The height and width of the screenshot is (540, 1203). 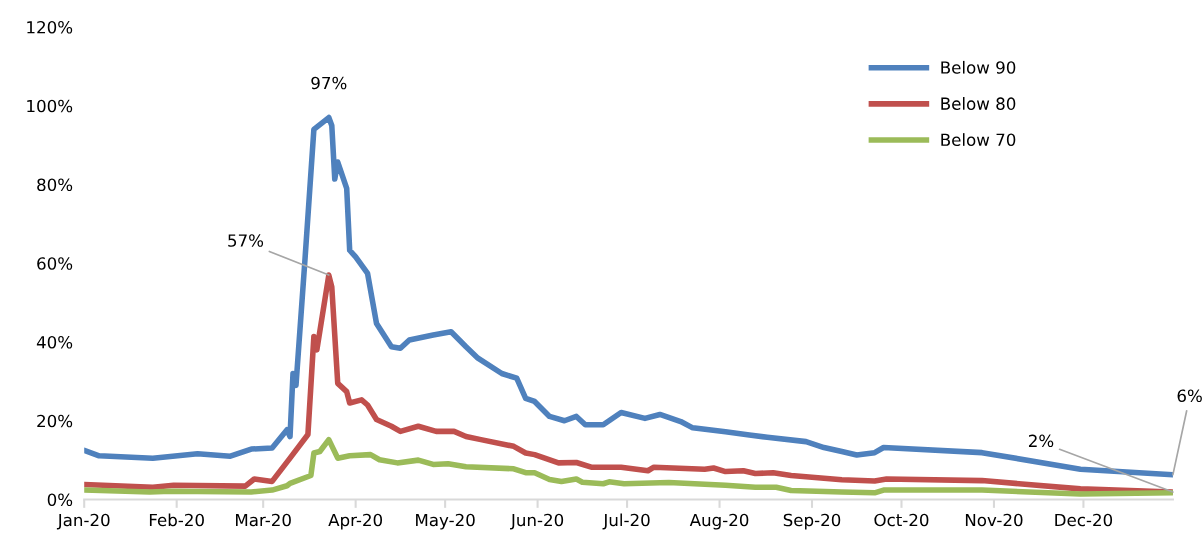 I want to click on x-tick-label: Apr-20, so click(x=355, y=521).